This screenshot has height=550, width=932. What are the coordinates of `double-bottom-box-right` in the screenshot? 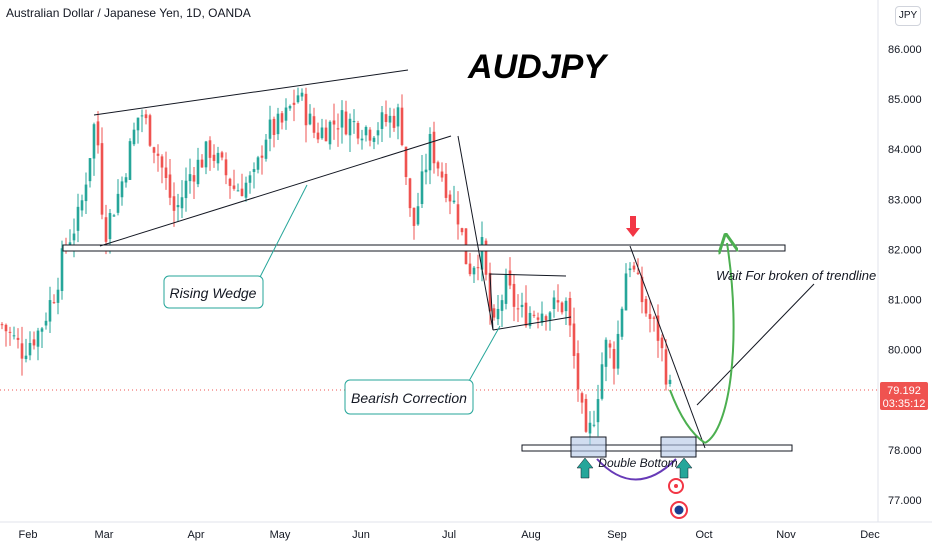 It's located at (678, 447).